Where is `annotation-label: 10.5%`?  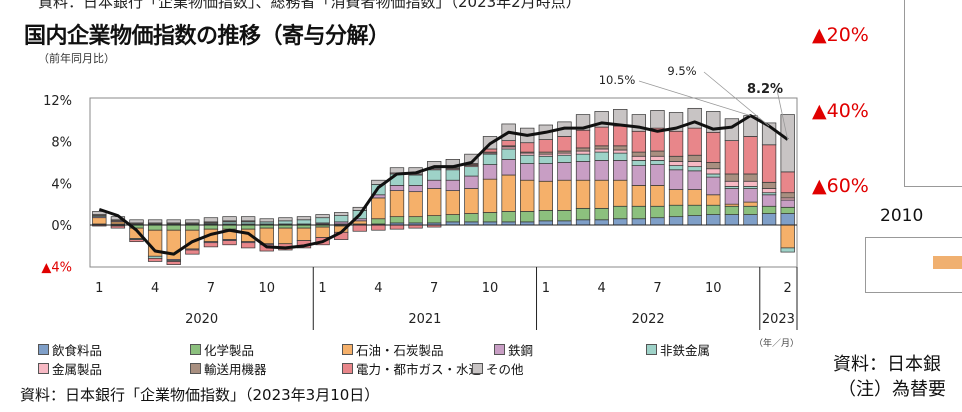
annotation-label: 10.5% is located at coordinates (617, 80).